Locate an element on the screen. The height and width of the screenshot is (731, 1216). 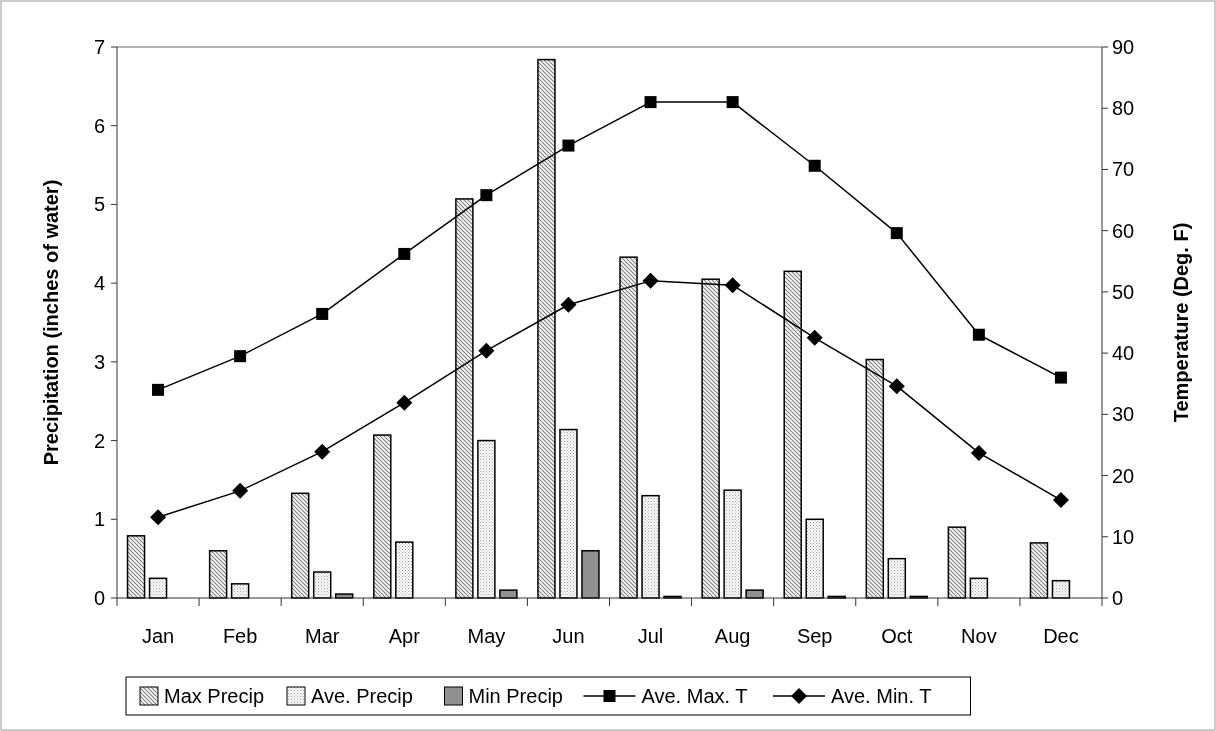
y2-axis-title: Temperature (Deg. F) is located at coordinates (1181, 322).